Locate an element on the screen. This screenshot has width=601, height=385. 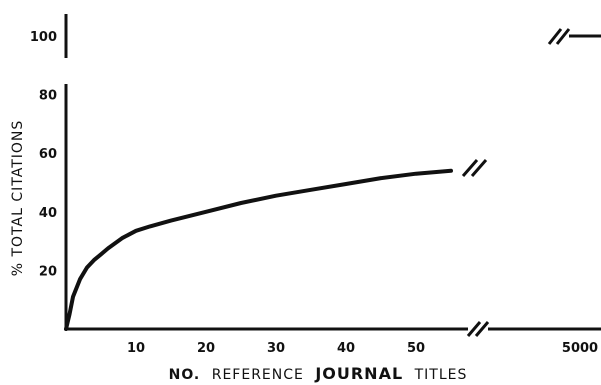
y-tick-label: 100 is located at coordinates (43, 37).